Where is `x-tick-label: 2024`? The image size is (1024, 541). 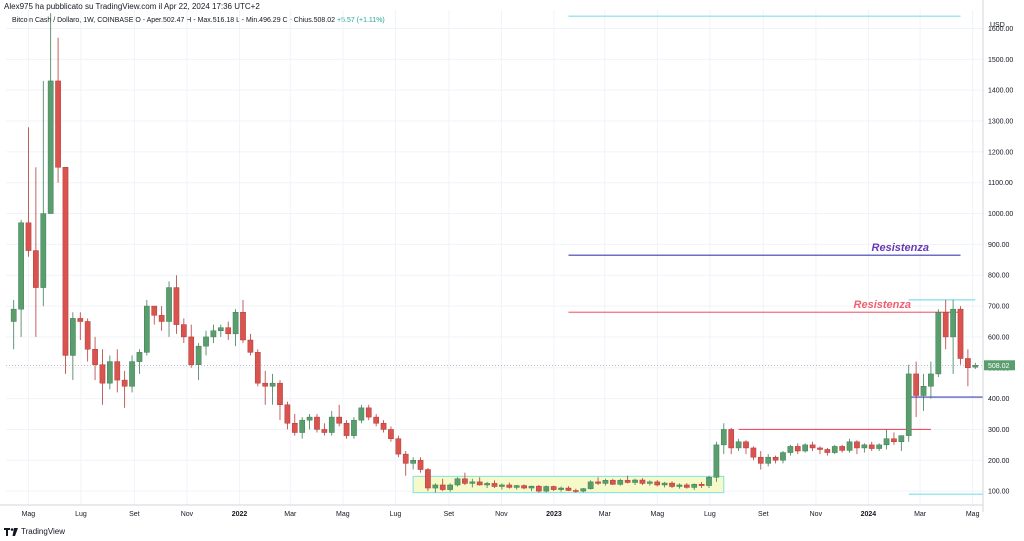 x-tick-label: 2024 is located at coordinates (869, 514).